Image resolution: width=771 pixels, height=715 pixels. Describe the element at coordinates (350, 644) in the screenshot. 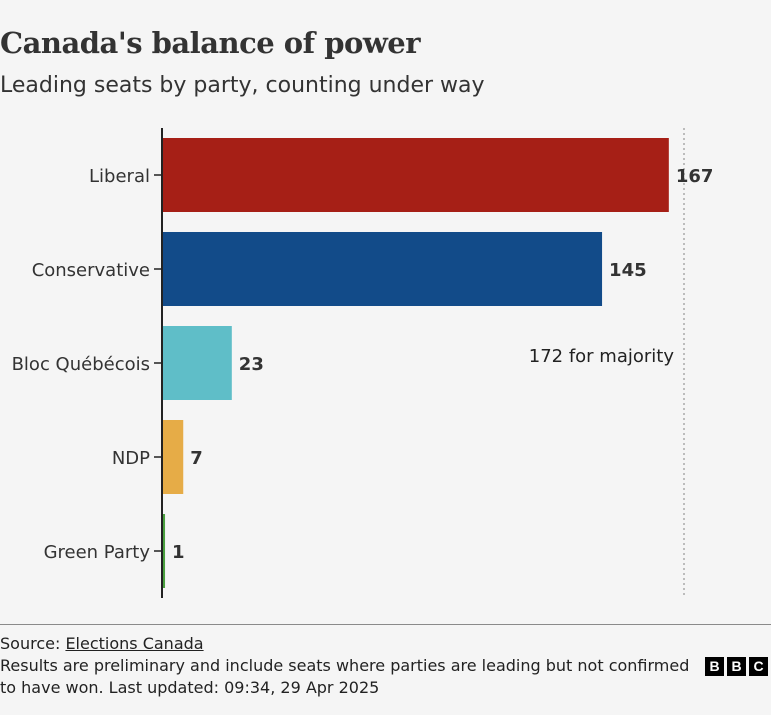

I see `source-line: Source: Elections Canada` at that location.